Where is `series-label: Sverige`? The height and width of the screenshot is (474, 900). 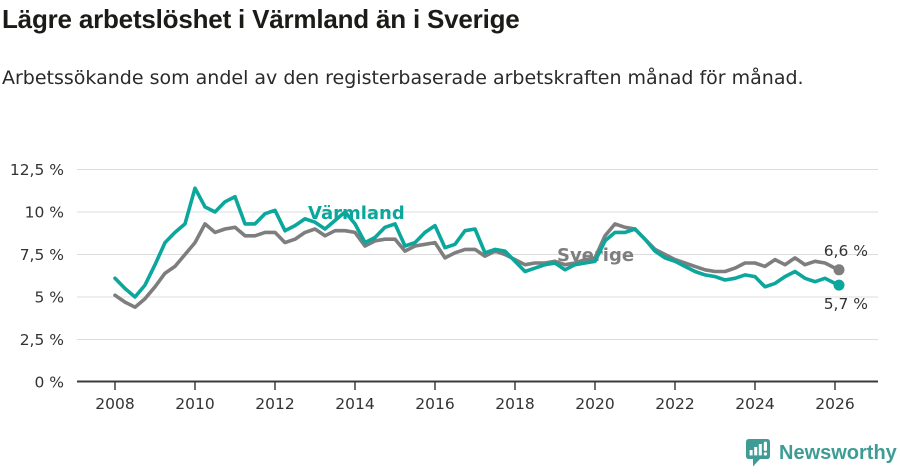
series-label: Sverige is located at coordinates (595, 255).